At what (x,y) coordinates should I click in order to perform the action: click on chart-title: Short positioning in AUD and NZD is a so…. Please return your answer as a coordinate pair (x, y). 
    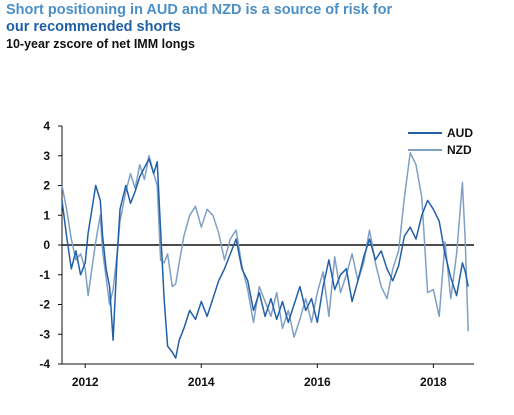
    Looking at the image, I should click on (199, 19).